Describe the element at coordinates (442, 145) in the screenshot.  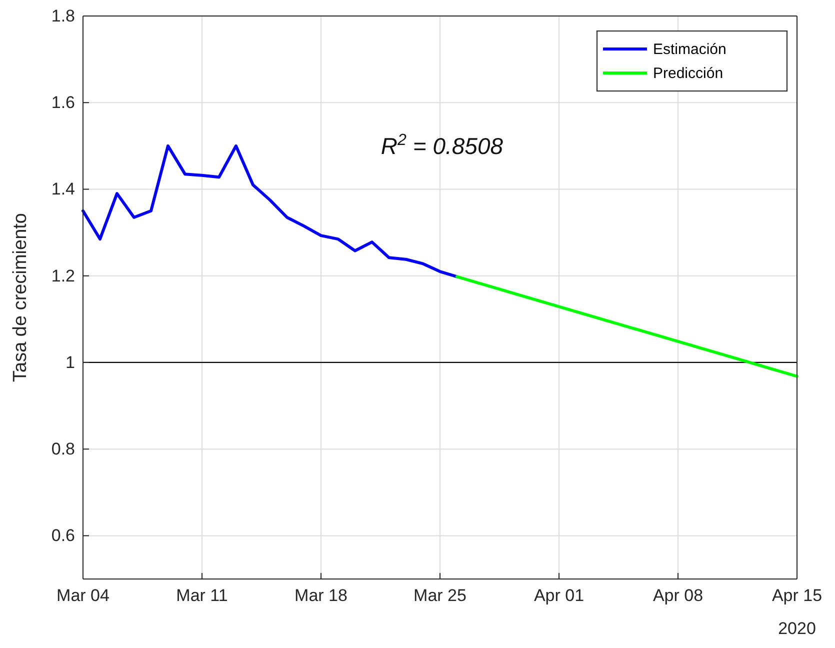
I see `annotation: R$^{2}$ = 0.8508` at that location.